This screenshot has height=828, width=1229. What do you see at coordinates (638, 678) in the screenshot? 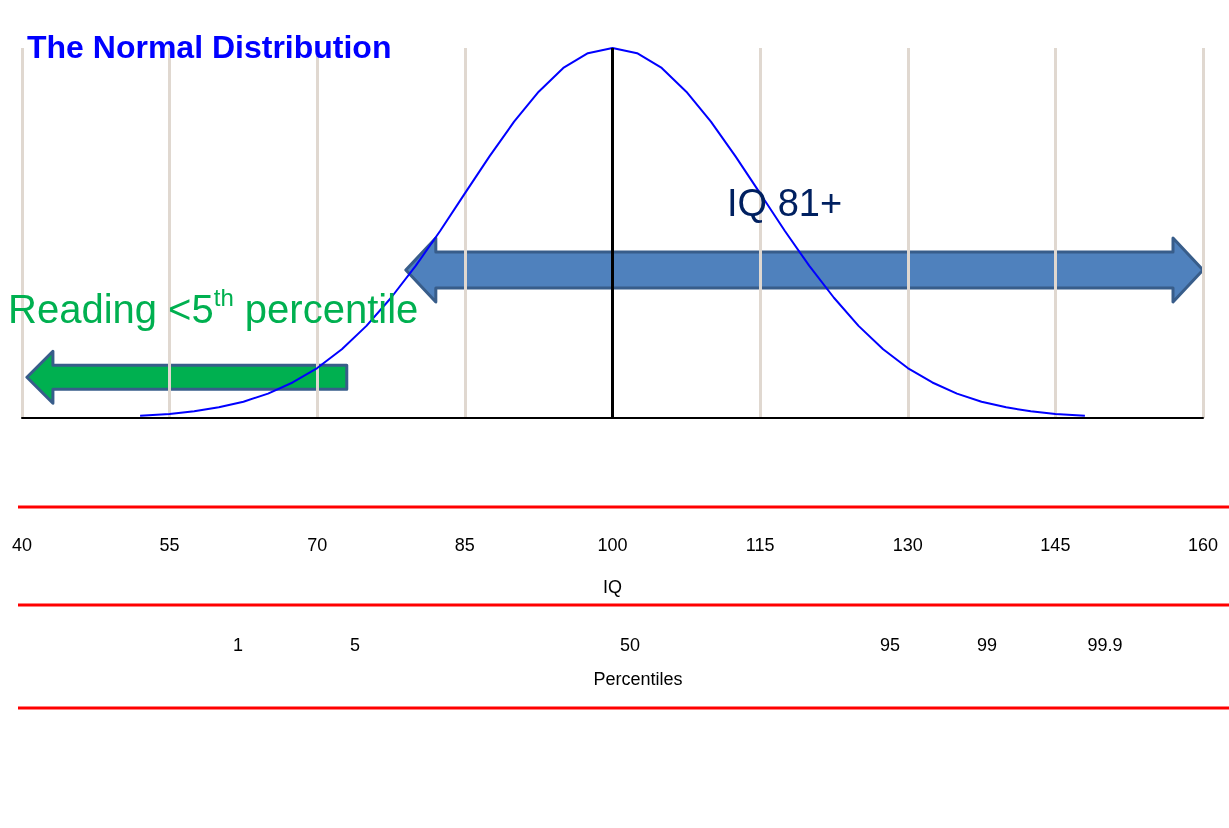
I see `text: Percentiles` at bounding box center [638, 678].